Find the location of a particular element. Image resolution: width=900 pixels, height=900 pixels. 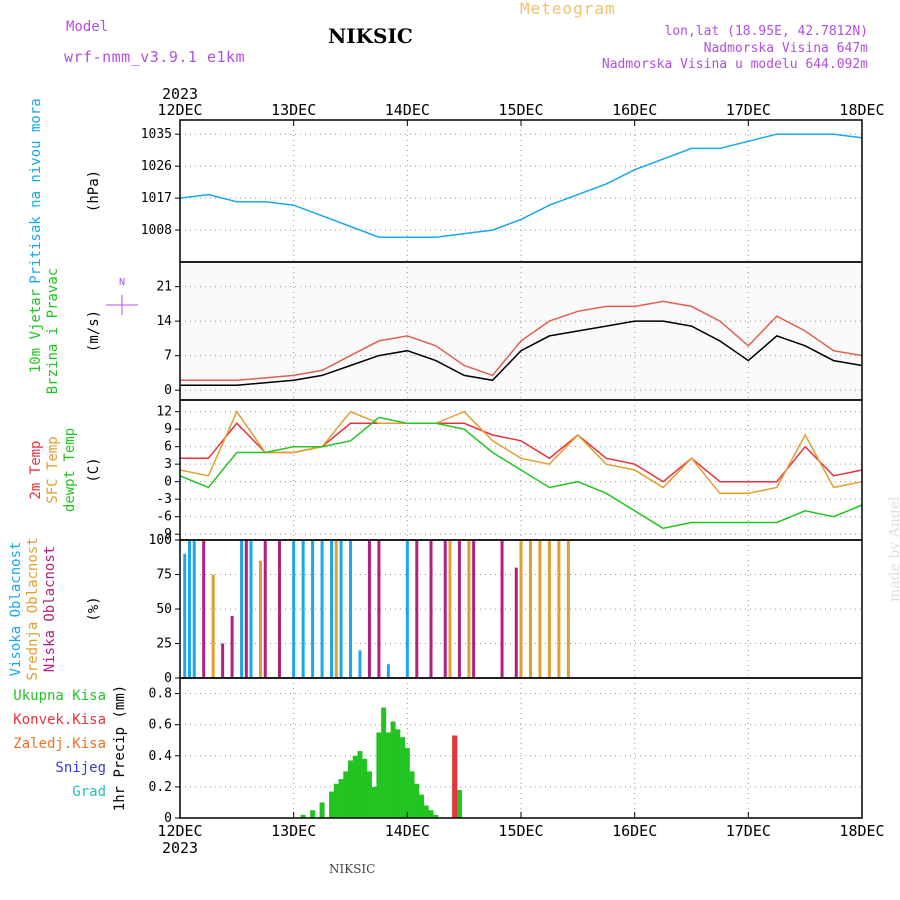

temperature-axis-label: 2m Temp is located at coordinates (36, 469).